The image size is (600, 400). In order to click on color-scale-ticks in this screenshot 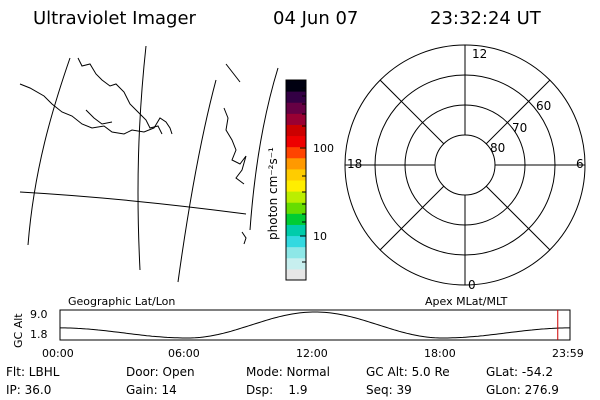, I will do `click(303, 175)`.